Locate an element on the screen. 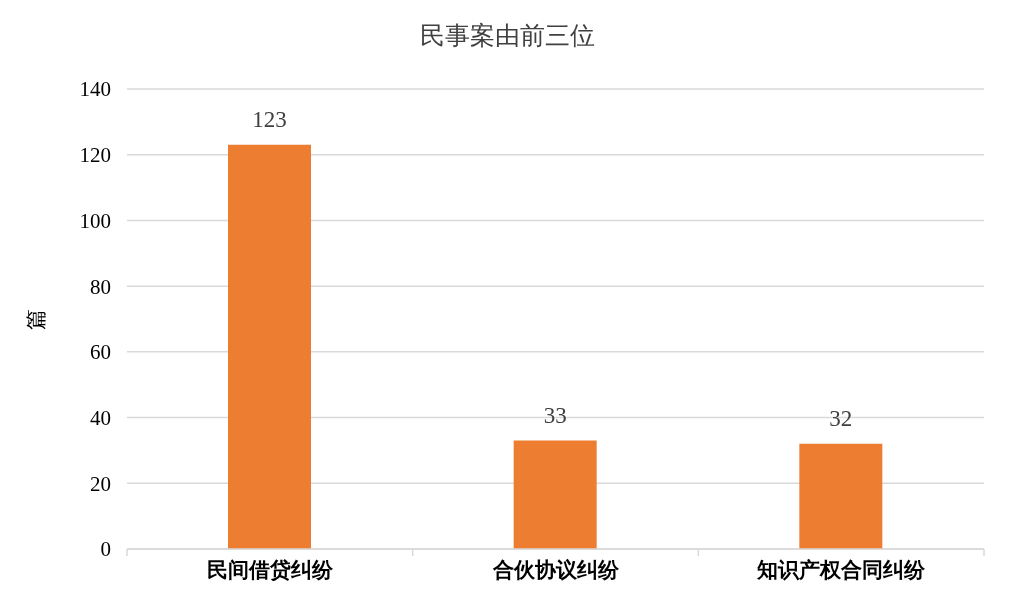  y-tick-label: 40 is located at coordinates (100, 418).